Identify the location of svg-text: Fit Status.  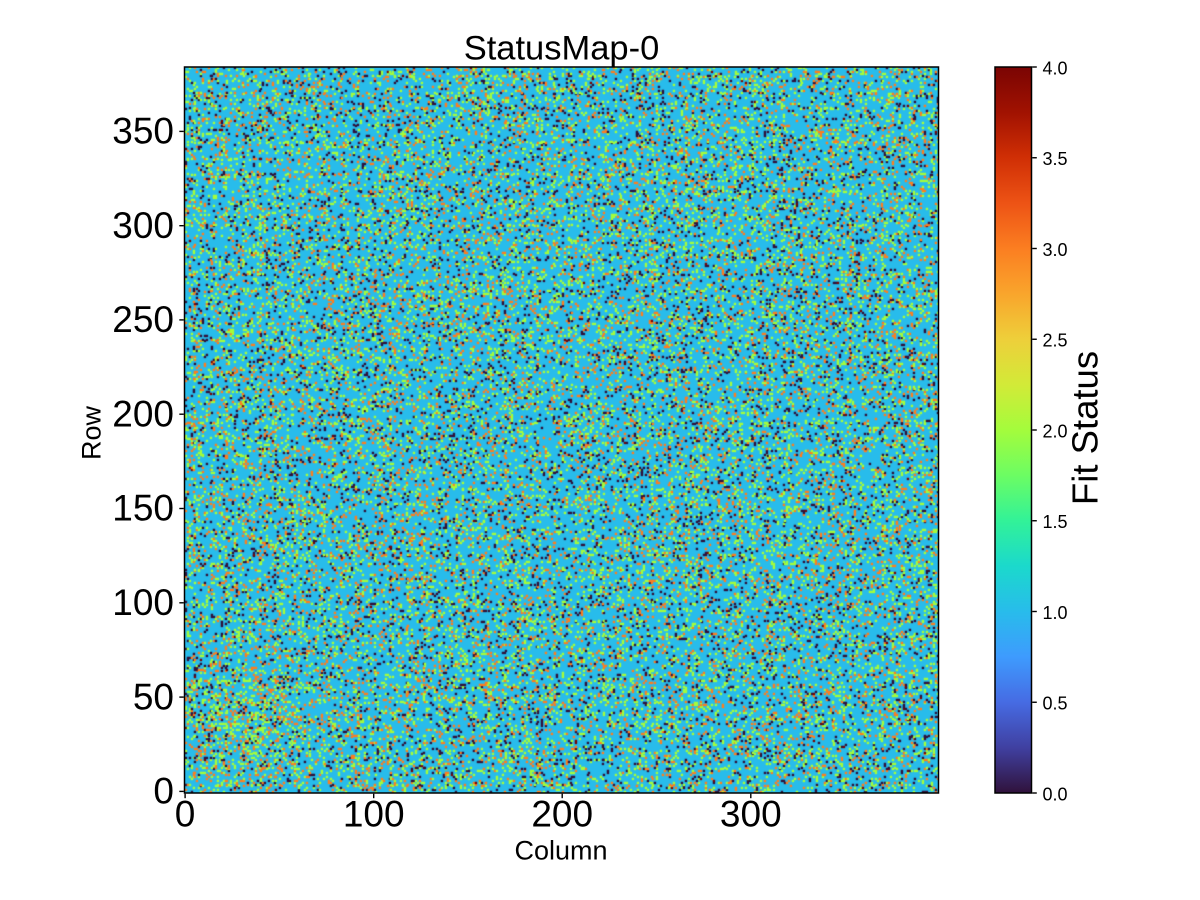
(1085, 428).